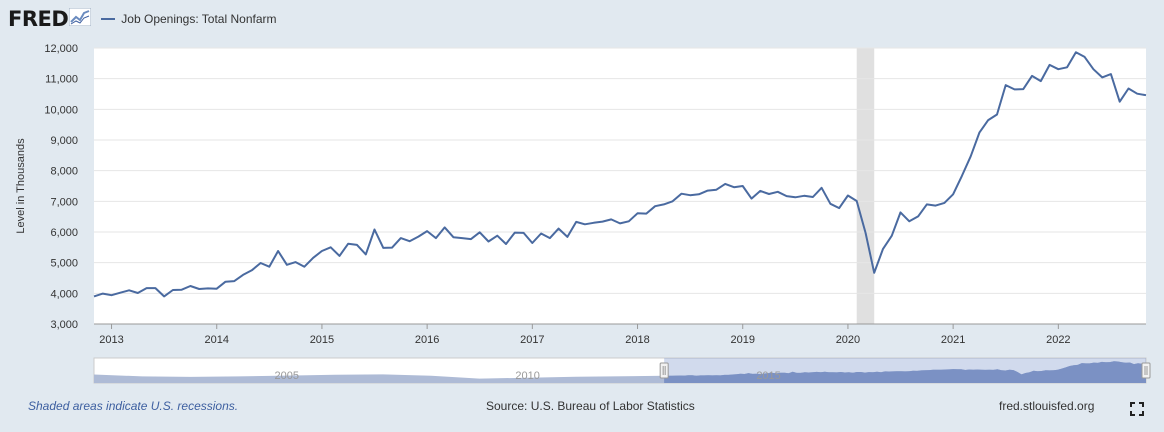  Describe the element at coordinates (64, 325) in the screenshot. I see `y-tick-label: 3,000` at that location.